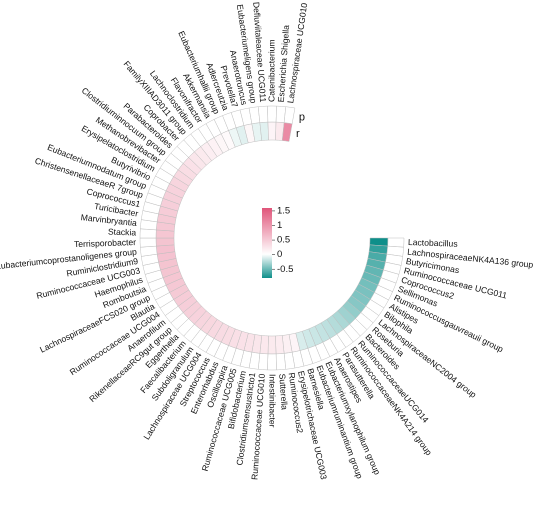  Describe the element at coordinates (433, 243) in the screenshot. I see `group-label: Lactobacillus` at that location.